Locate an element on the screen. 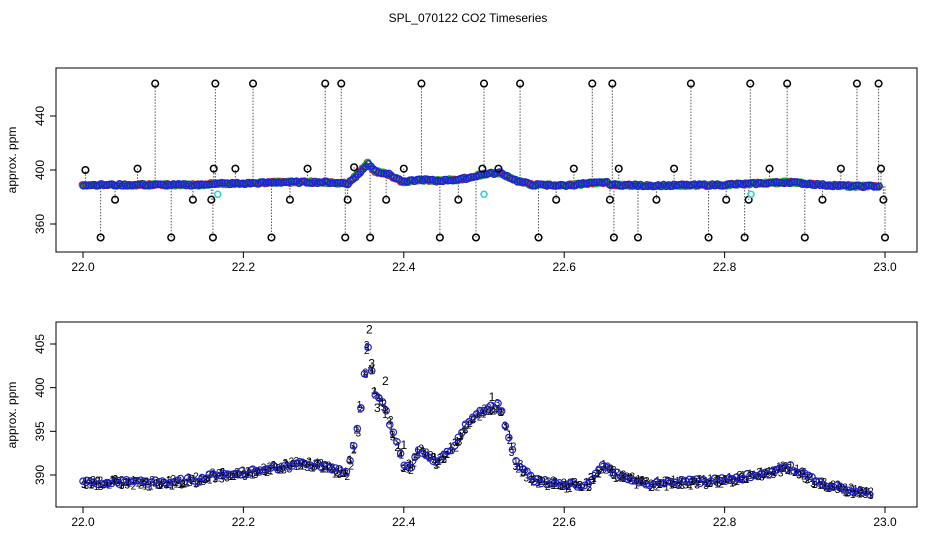  y-tick-label: 405 is located at coordinates (40, 344).